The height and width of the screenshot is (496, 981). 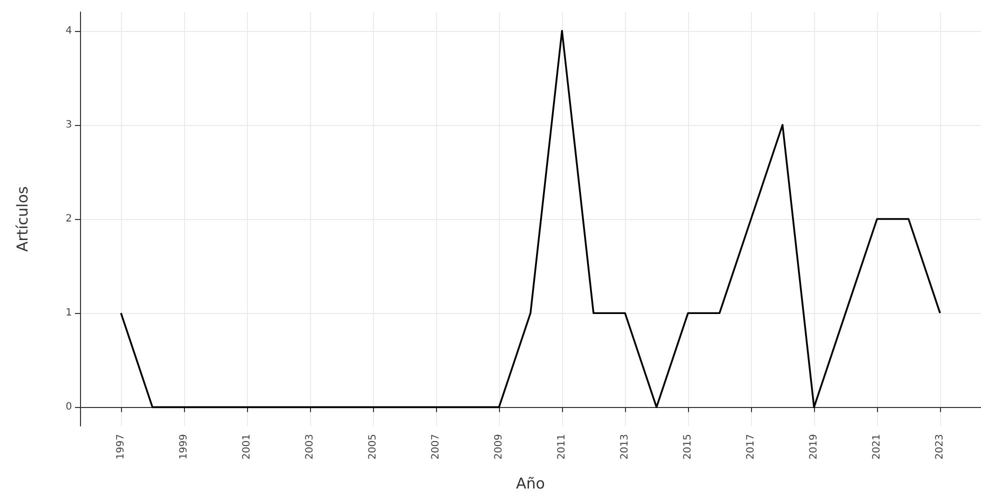 I want to click on x-axis-title: Año, so click(x=530, y=483).